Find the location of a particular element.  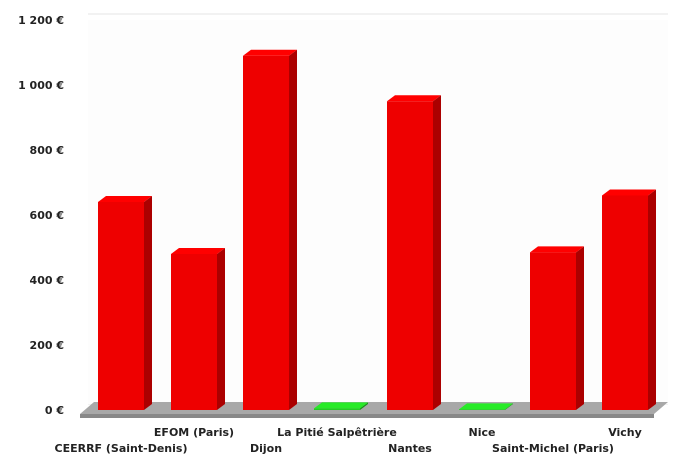

y-tick-label: 200 € is located at coordinates (47, 345).